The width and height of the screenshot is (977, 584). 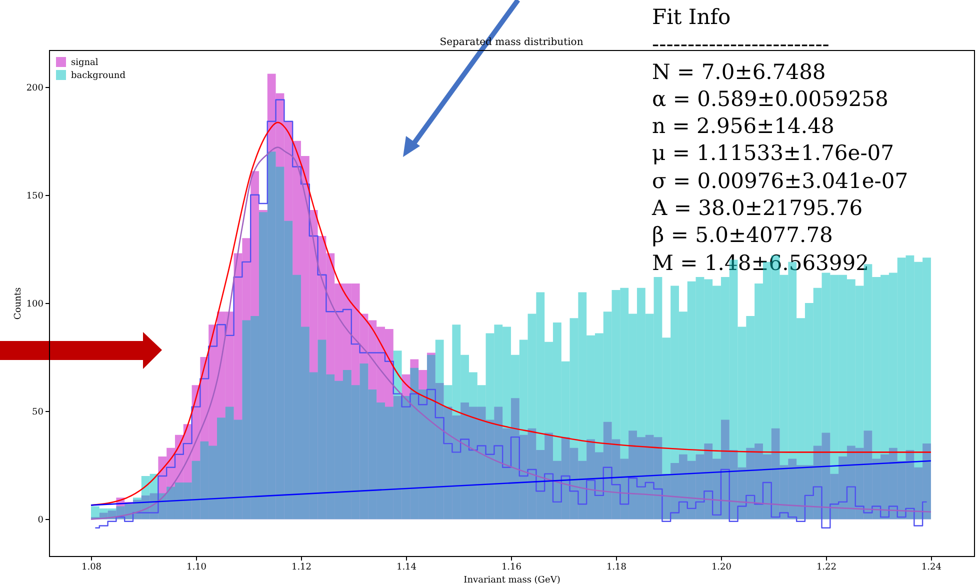 What do you see at coordinates (41, 521) in the screenshot?
I see `y-tick-label: 0` at bounding box center [41, 521].